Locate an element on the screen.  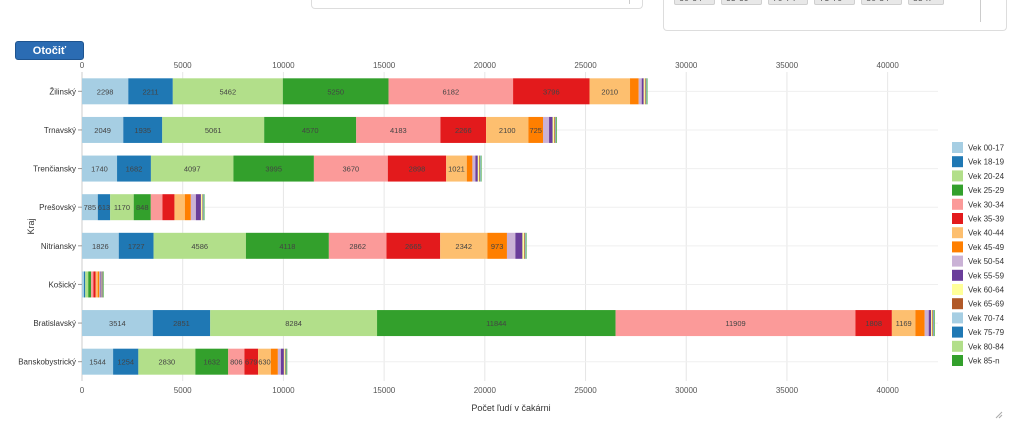
legend-label: Vek 18-19 is located at coordinates (986, 162).